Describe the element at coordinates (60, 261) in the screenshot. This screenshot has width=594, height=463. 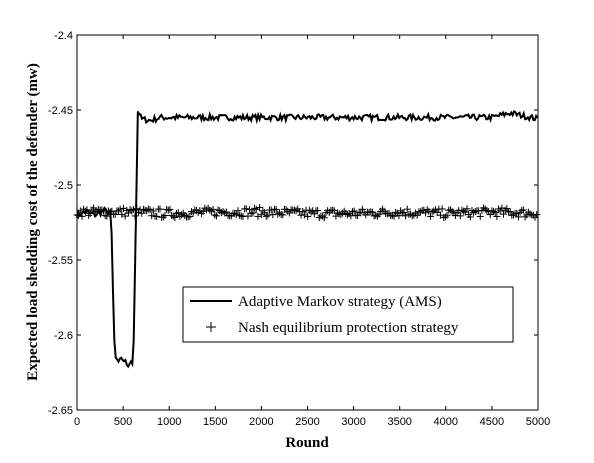
I see `y-tick-label: -2.55` at that location.